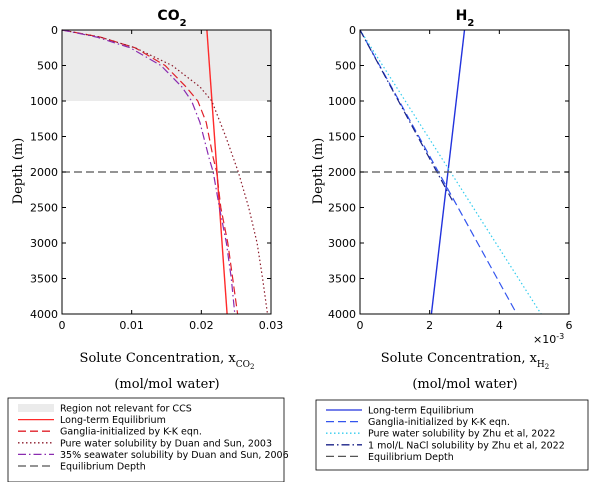 This screenshot has height=482, width=596. I want to click on h2-x-axis-units: (mol/mol water), so click(464, 384).